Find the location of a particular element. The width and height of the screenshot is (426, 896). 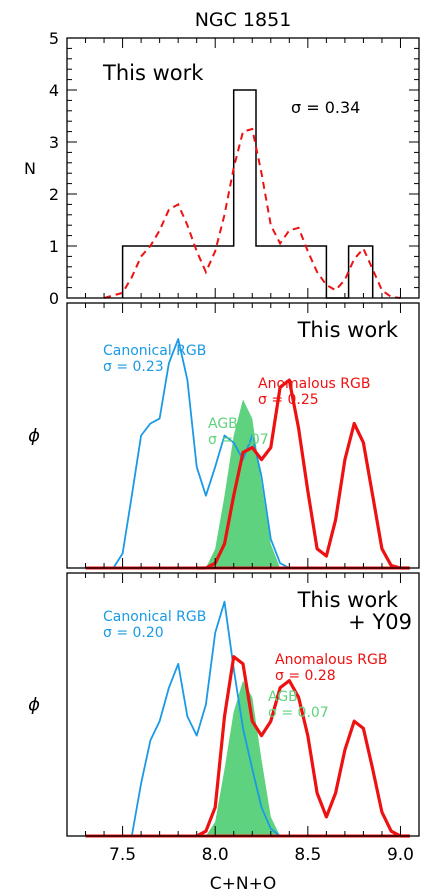

kde-curve is located at coordinates (252, 213).